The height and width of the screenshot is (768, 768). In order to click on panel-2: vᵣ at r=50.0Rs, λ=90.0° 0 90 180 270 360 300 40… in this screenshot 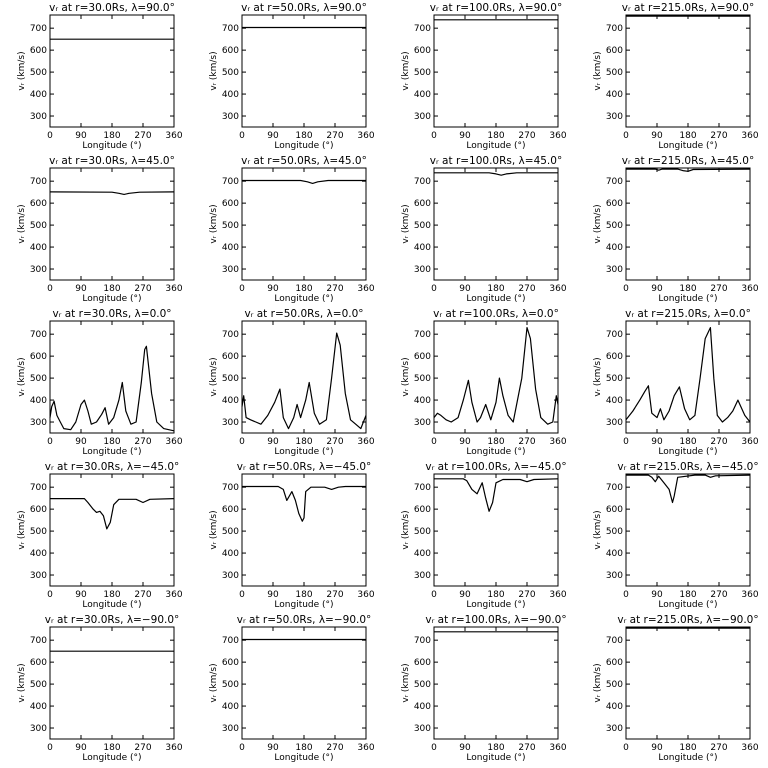, I will do `click(292, 76)`.